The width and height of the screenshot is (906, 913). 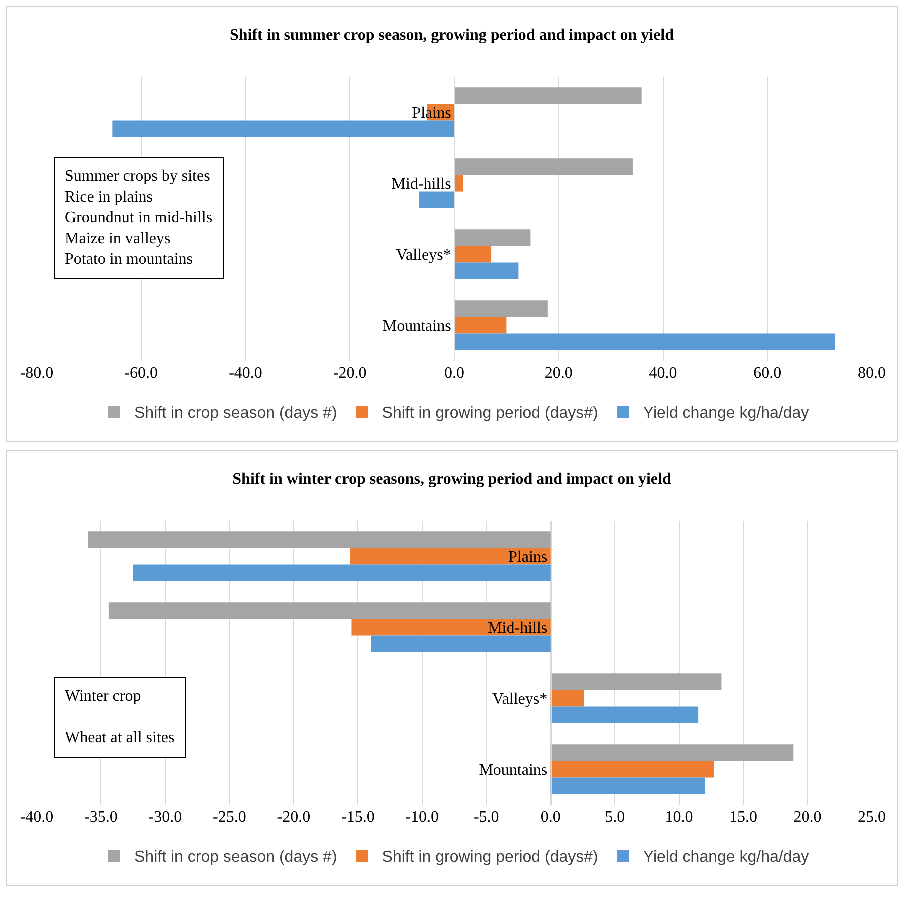 I want to click on annotation: Summer crops by sites, so click(x=137, y=176).